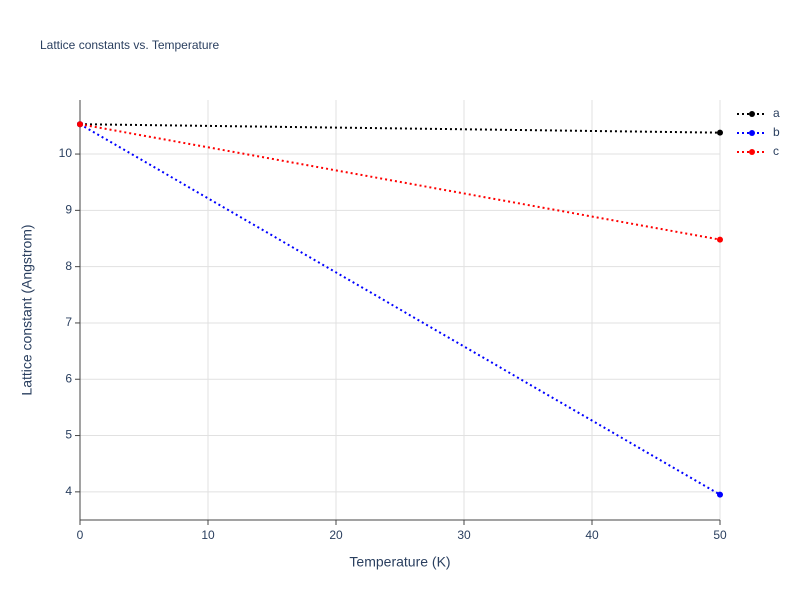 Image resolution: width=800 pixels, height=605 pixels. Describe the element at coordinates (68, 491) in the screenshot. I see `y-tick-label: 4` at that location.